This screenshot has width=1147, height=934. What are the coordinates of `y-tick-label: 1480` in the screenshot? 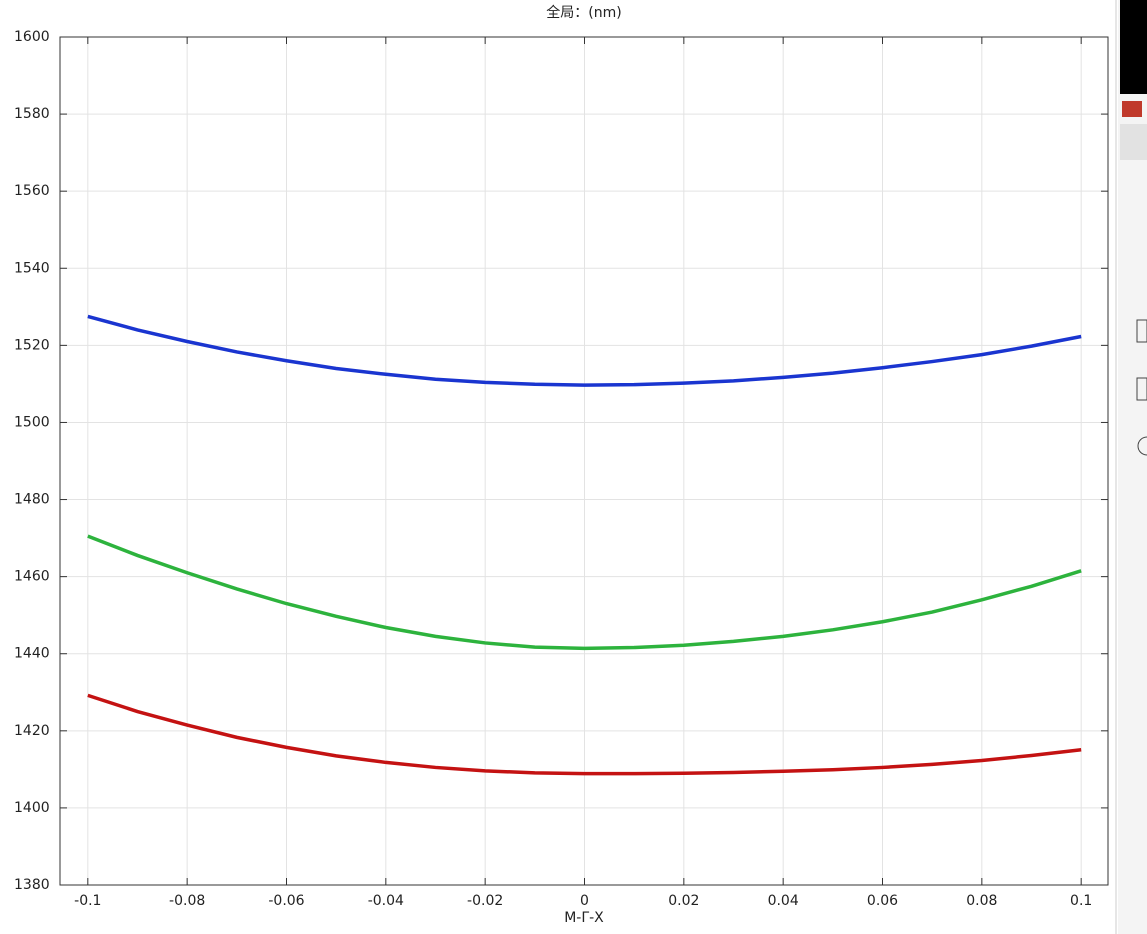 It's located at (32, 500).